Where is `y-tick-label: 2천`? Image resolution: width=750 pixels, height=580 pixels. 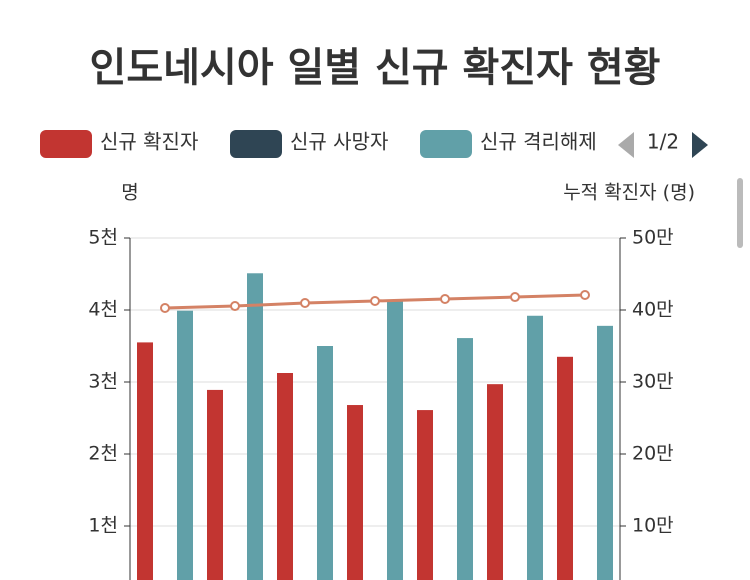 y-tick-label: 2천 is located at coordinates (103, 454).